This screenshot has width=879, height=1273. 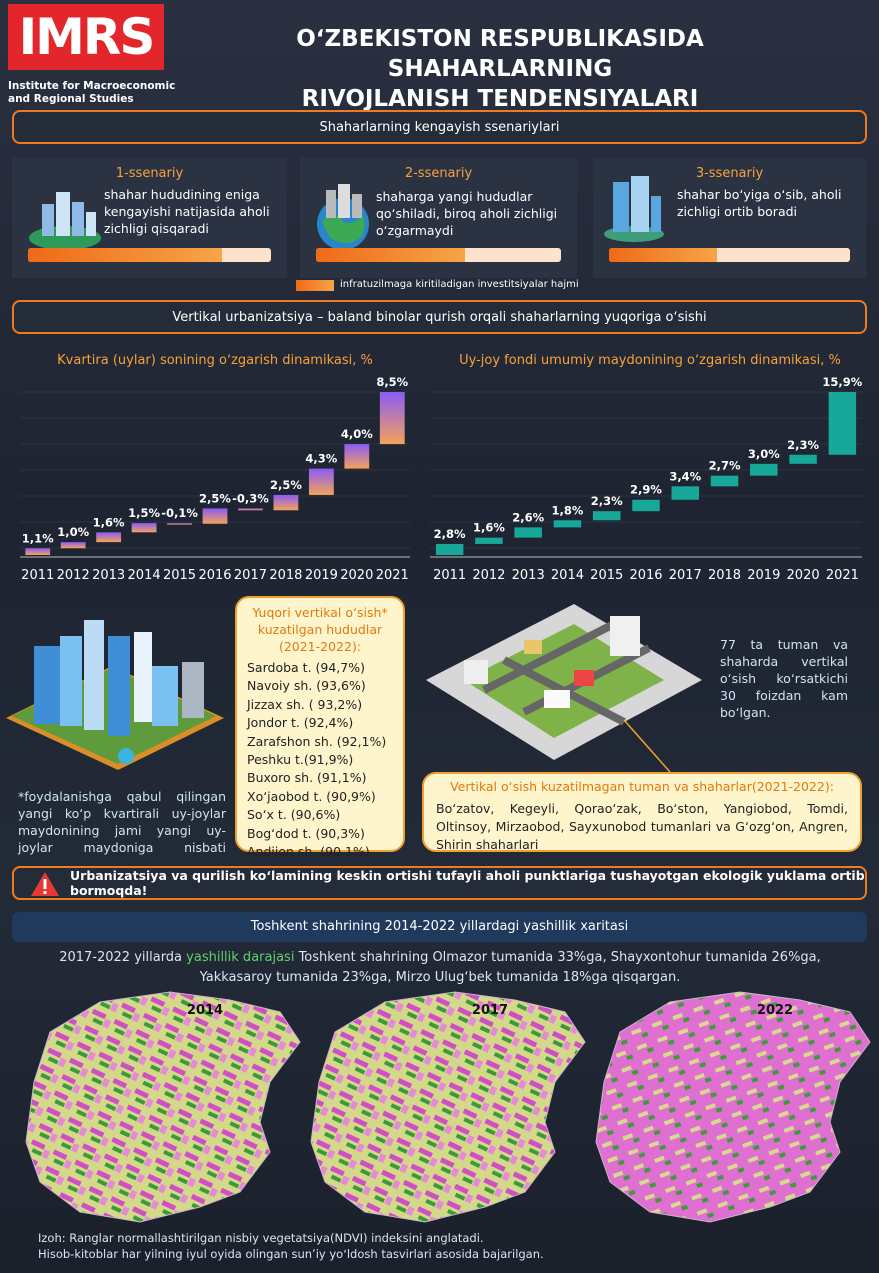 I want to click on value-label: 2,8%, so click(x=450, y=534).